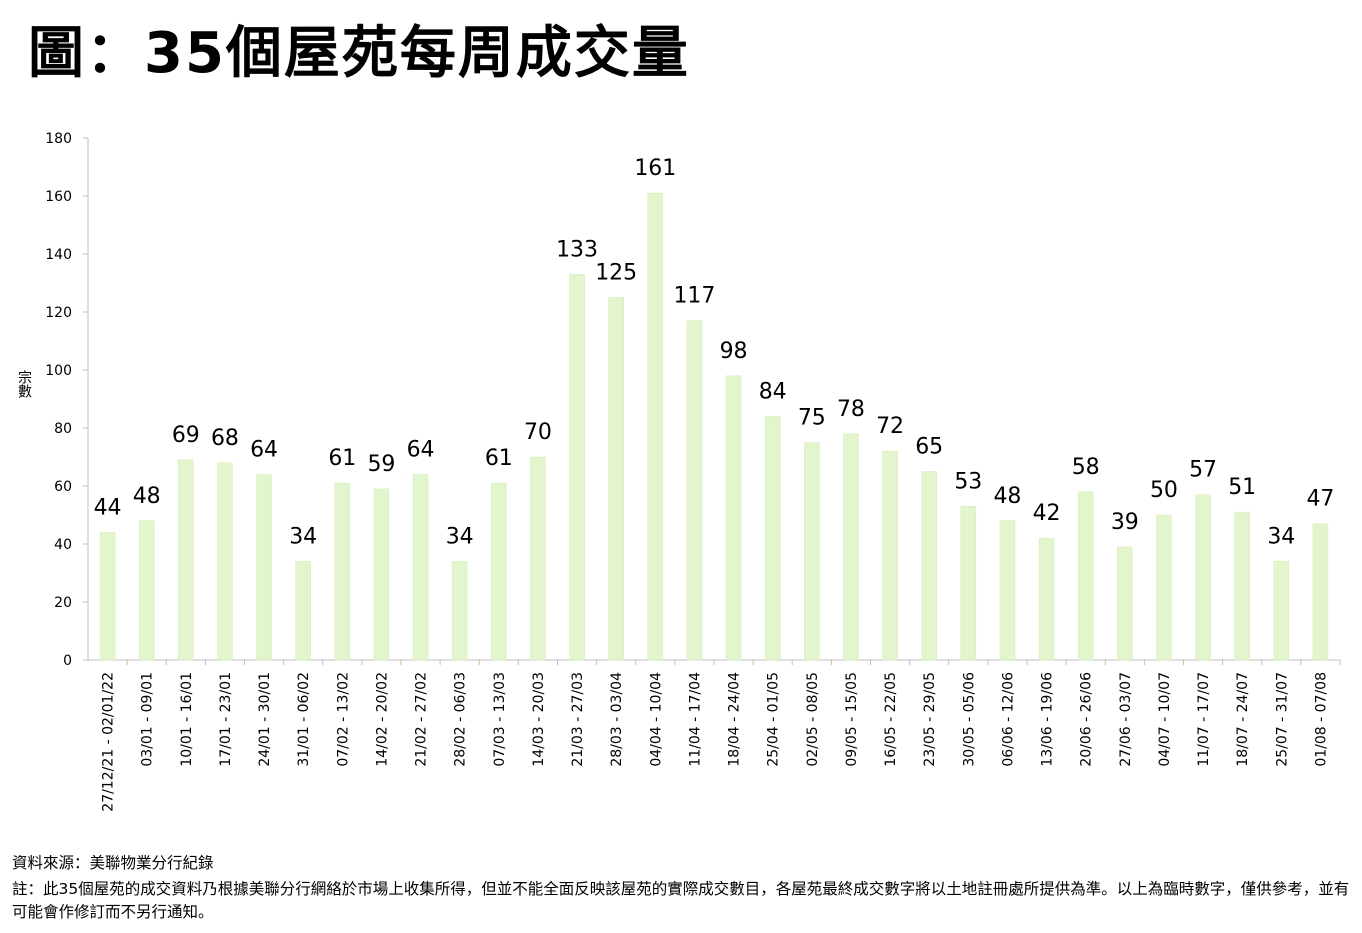  I want to click on data-label: 133, so click(577, 249).